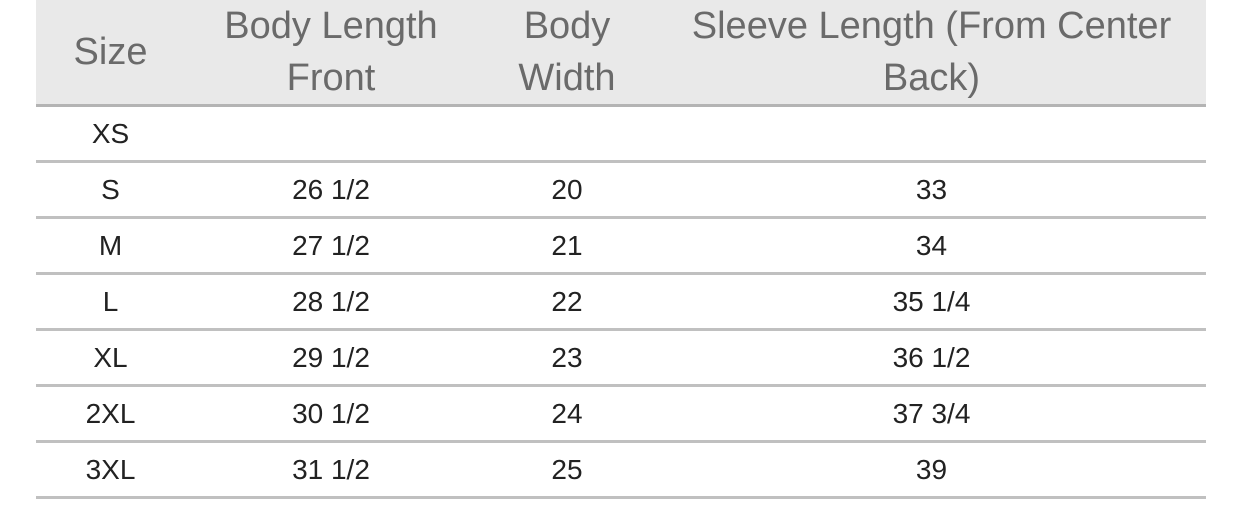  What do you see at coordinates (331, 470) in the screenshot?
I see `table-cell: 31 1/2` at bounding box center [331, 470].